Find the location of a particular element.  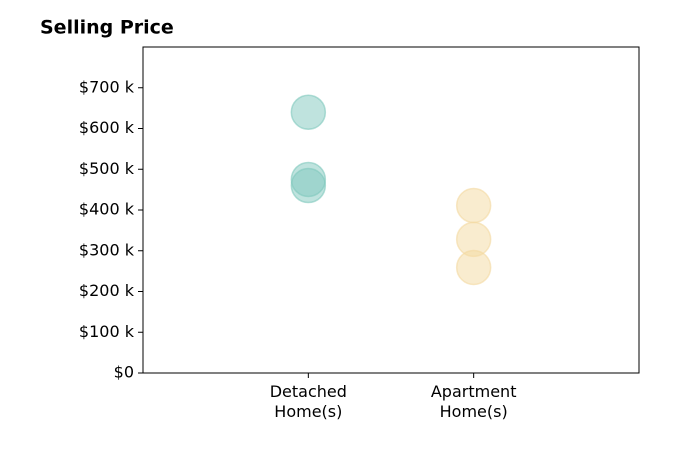

y-tick-label: $500 k is located at coordinates (107, 168).